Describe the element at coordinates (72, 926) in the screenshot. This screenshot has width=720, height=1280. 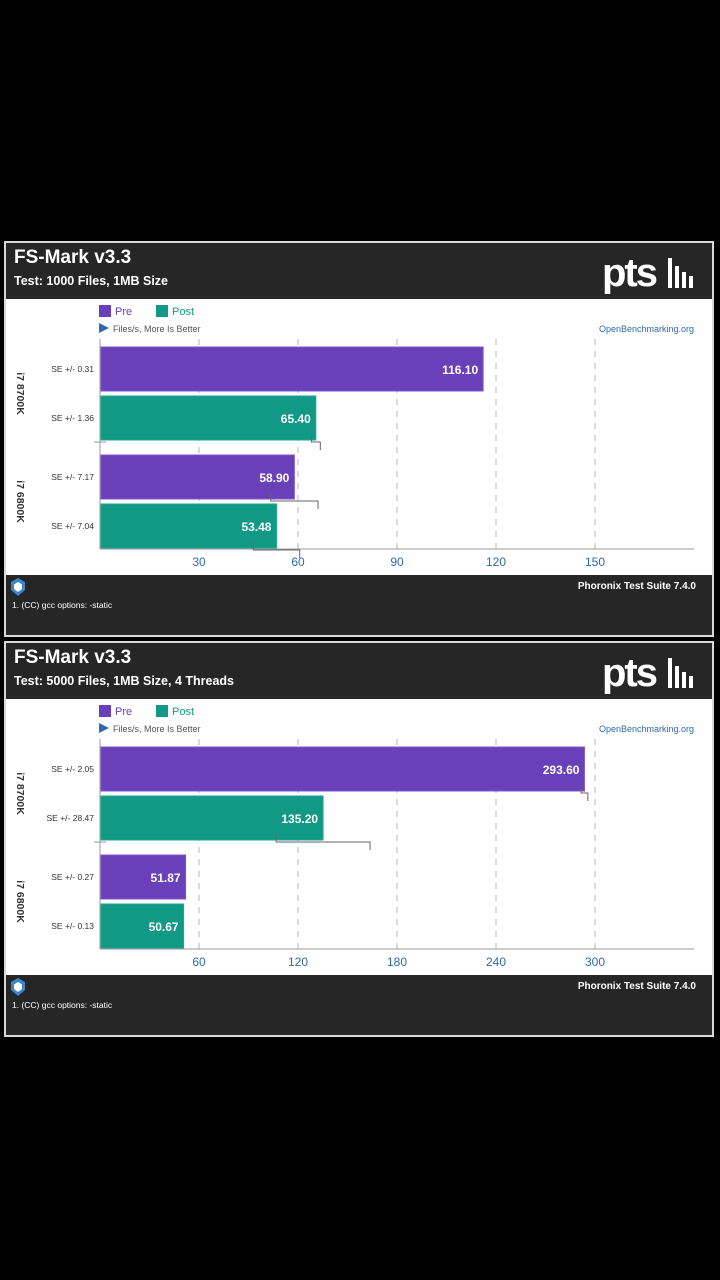
I see `se-label: SE +/- 0.13` at that location.